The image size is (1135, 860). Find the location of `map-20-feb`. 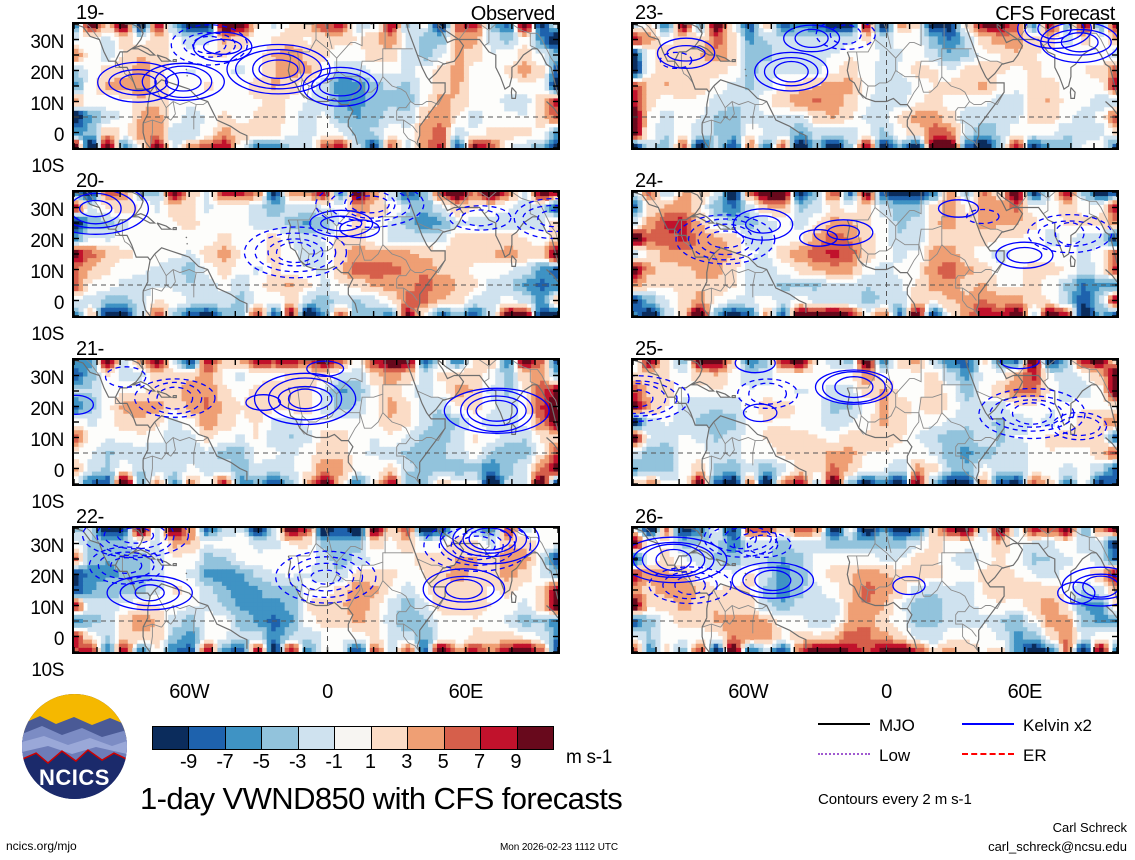

map-20-feb is located at coordinates (316, 254).